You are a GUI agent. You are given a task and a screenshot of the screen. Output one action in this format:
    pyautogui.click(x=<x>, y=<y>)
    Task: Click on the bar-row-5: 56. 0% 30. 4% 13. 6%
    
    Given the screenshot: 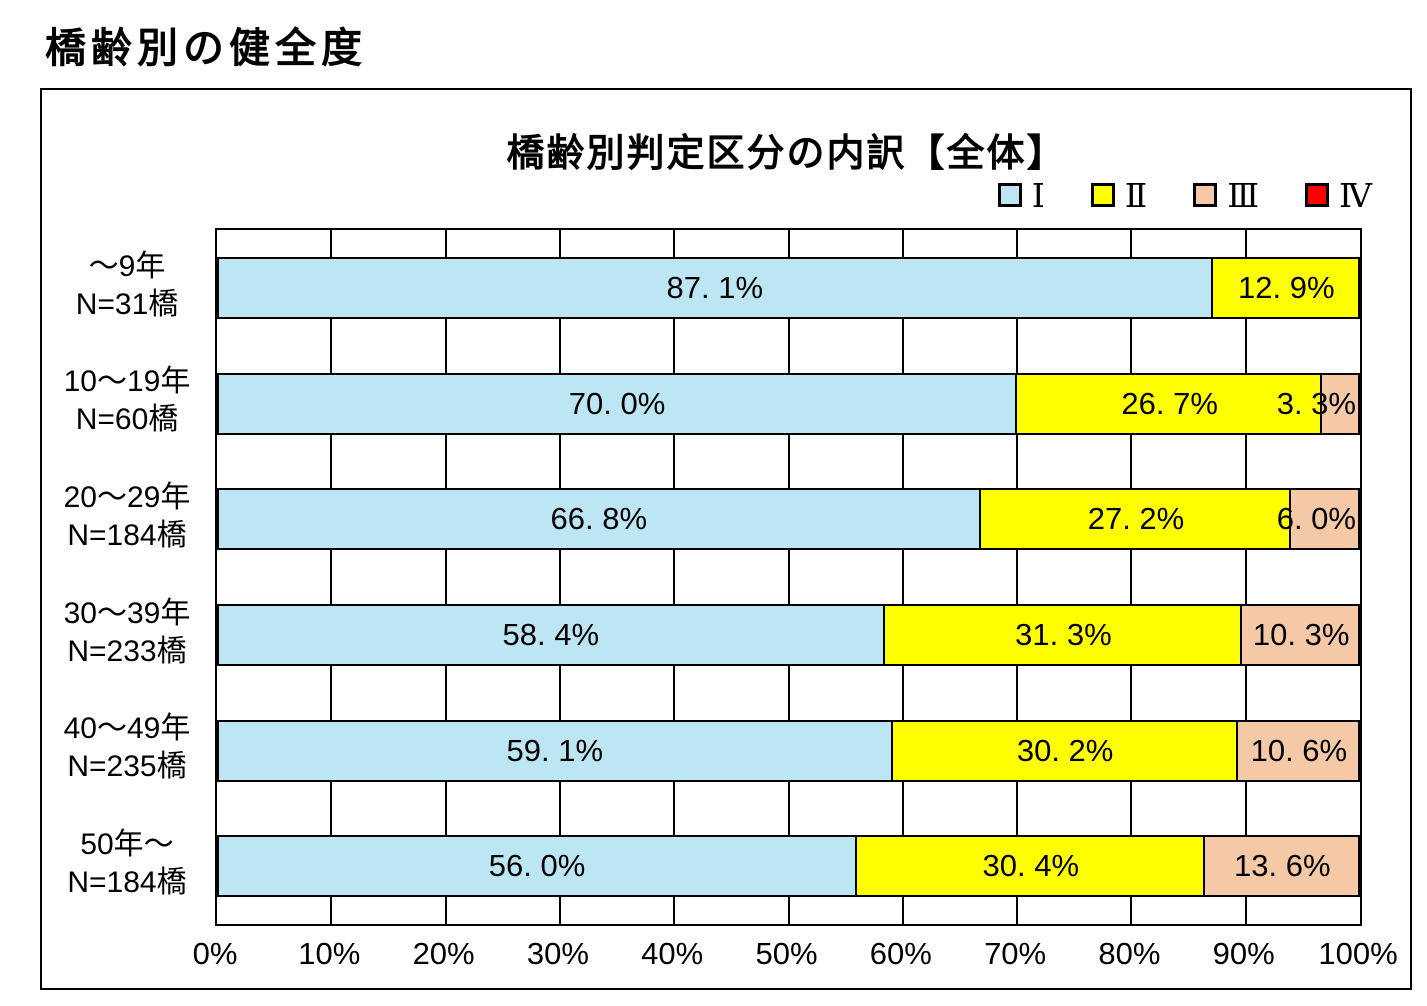 What is the action you would take?
    pyautogui.click(x=788, y=866)
    